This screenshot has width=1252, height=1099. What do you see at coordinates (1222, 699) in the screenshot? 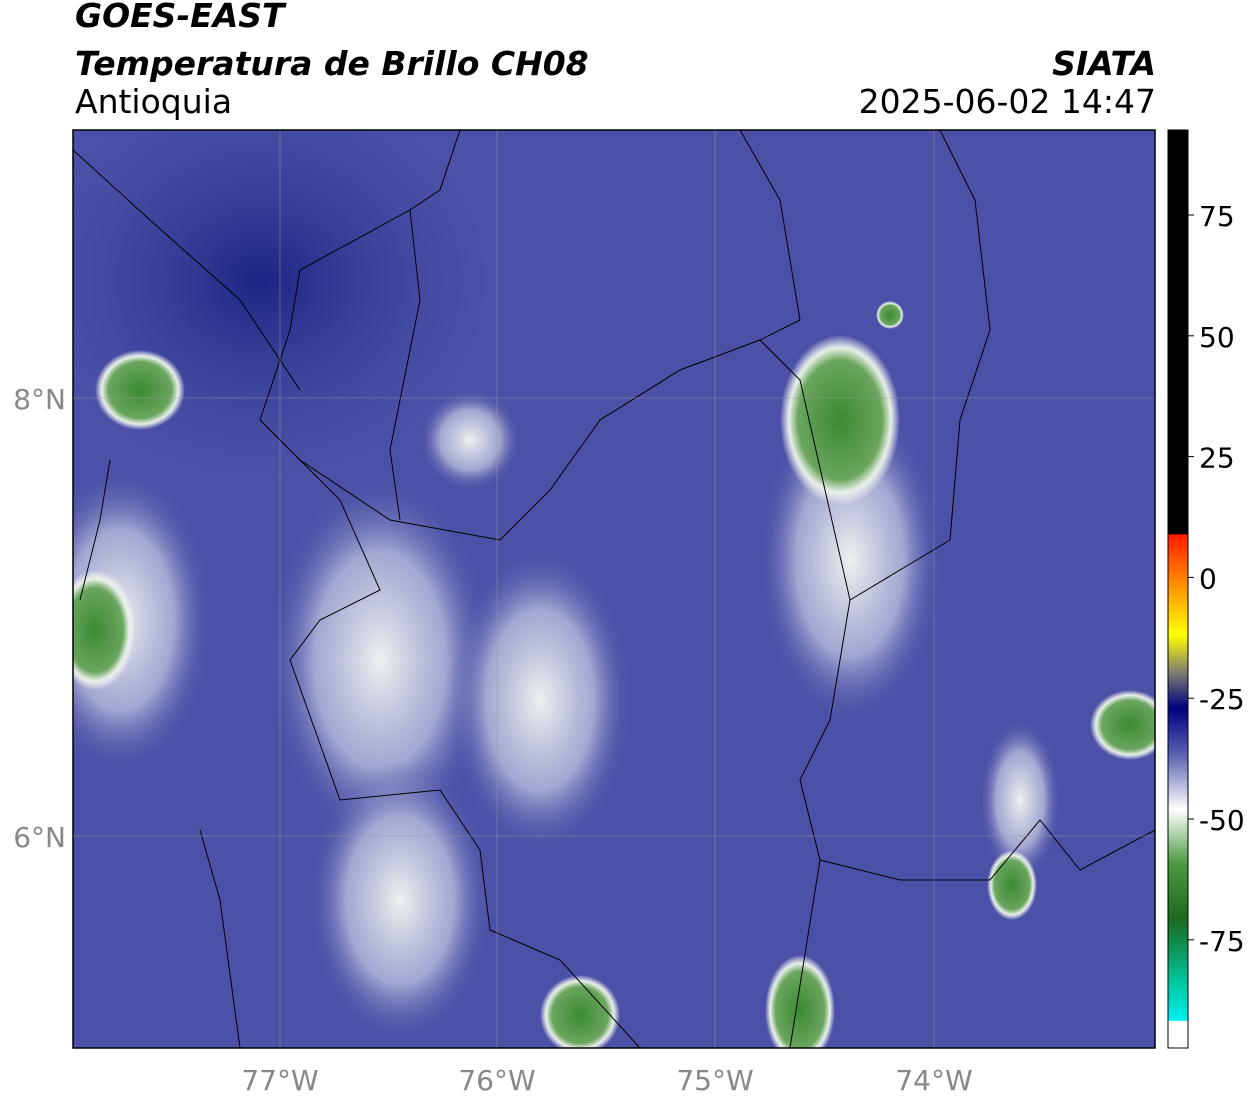
I see `colorbar-label: -25` at bounding box center [1222, 699].